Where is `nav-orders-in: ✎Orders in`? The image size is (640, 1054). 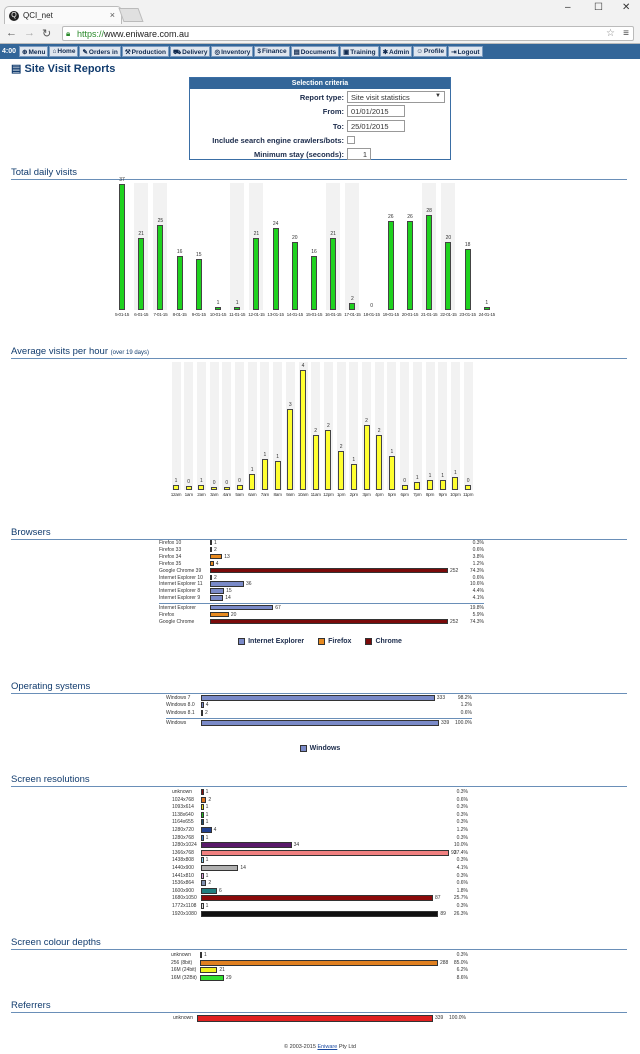
nav-orders-in: ✎Orders in is located at coordinates (100, 51).